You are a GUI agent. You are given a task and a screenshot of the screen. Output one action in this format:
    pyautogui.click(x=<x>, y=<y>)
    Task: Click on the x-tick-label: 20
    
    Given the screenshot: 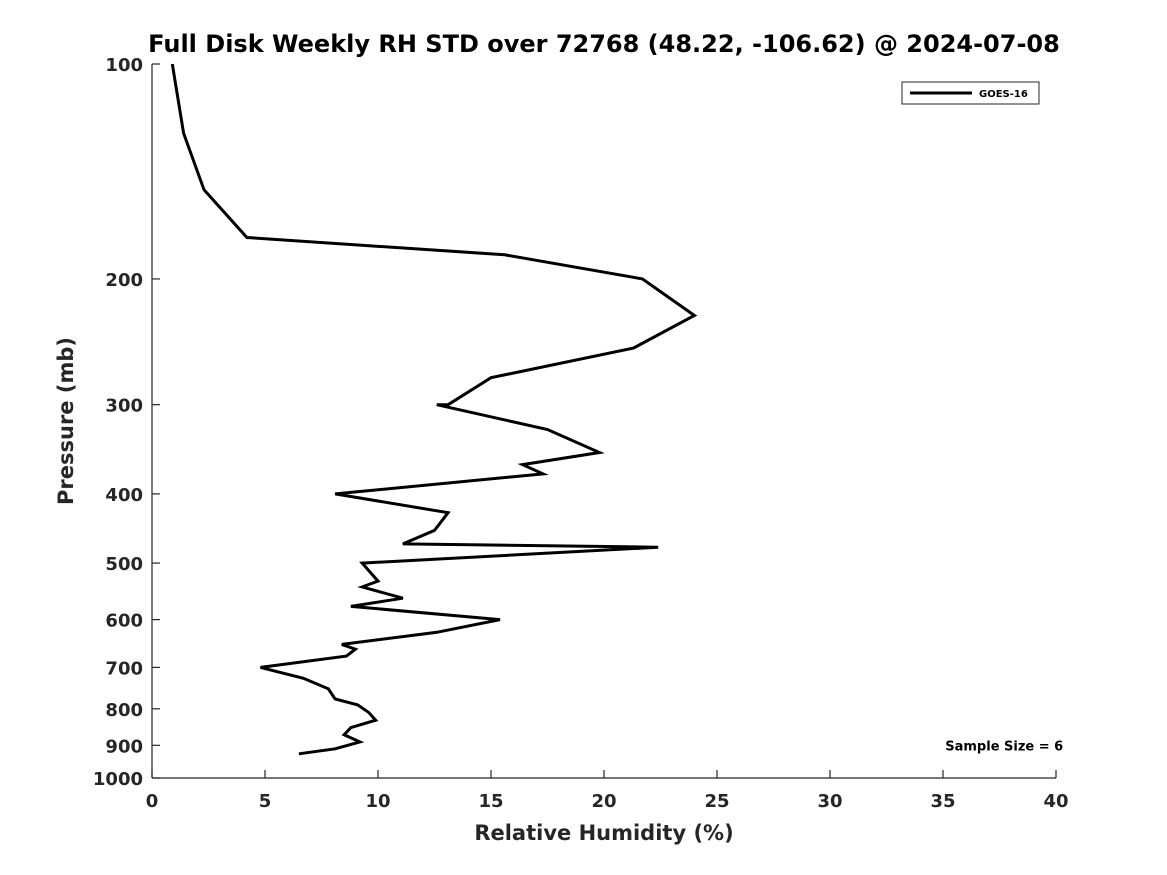 What is the action you would take?
    pyautogui.click(x=603, y=801)
    